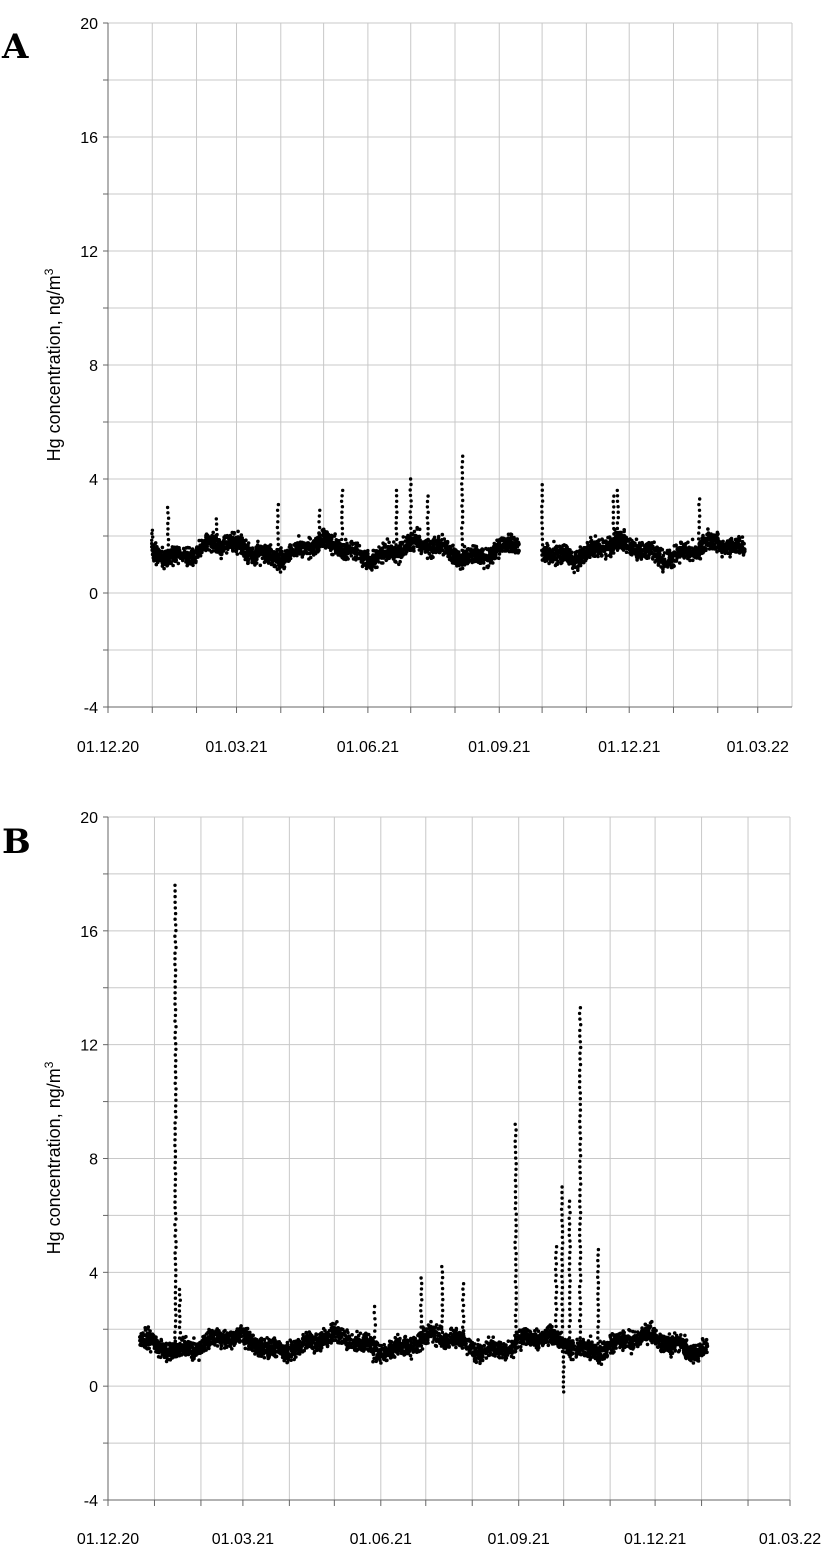 This screenshot has height=1550, width=830. Describe the element at coordinates (54, 1161) in the screenshot. I see `y-axis-title-text: Hg concentration, ng/m` at that location.